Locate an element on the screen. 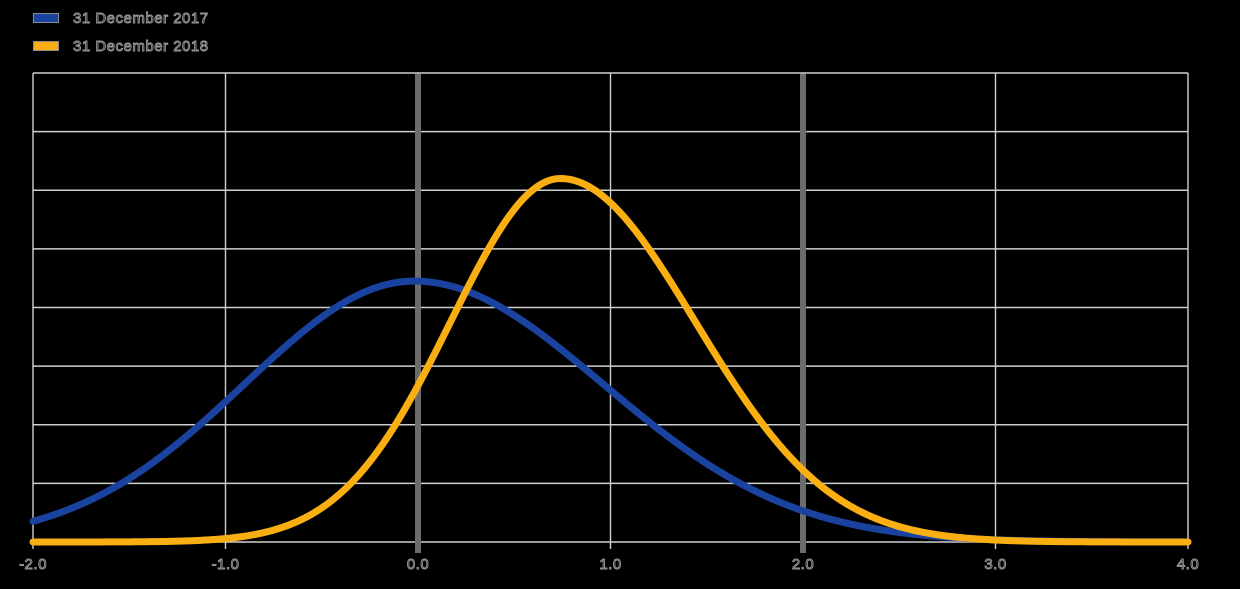 This screenshot has width=1240, height=589. x-tick-label: -1.0 is located at coordinates (225, 565).